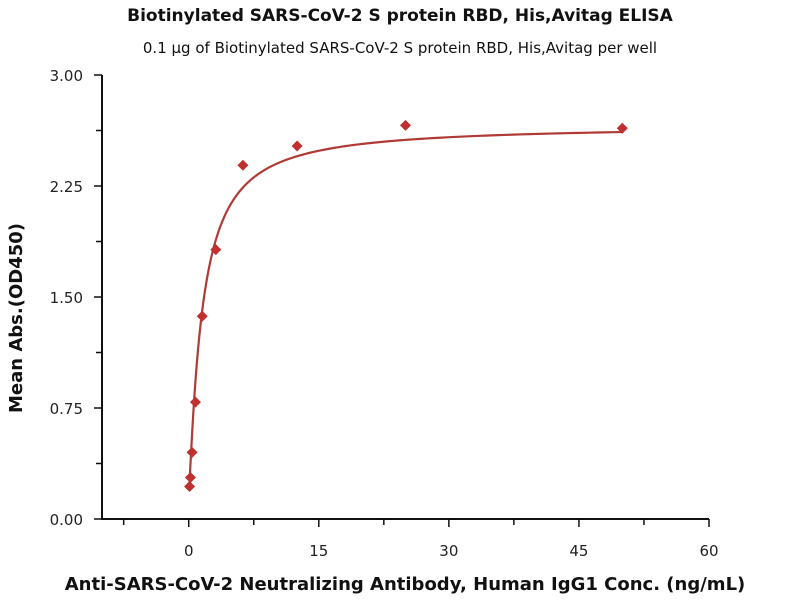 The width and height of the screenshot is (800, 600). Describe the element at coordinates (66, 520) in the screenshot. I see `y-tick-label: 0.00` at that location.